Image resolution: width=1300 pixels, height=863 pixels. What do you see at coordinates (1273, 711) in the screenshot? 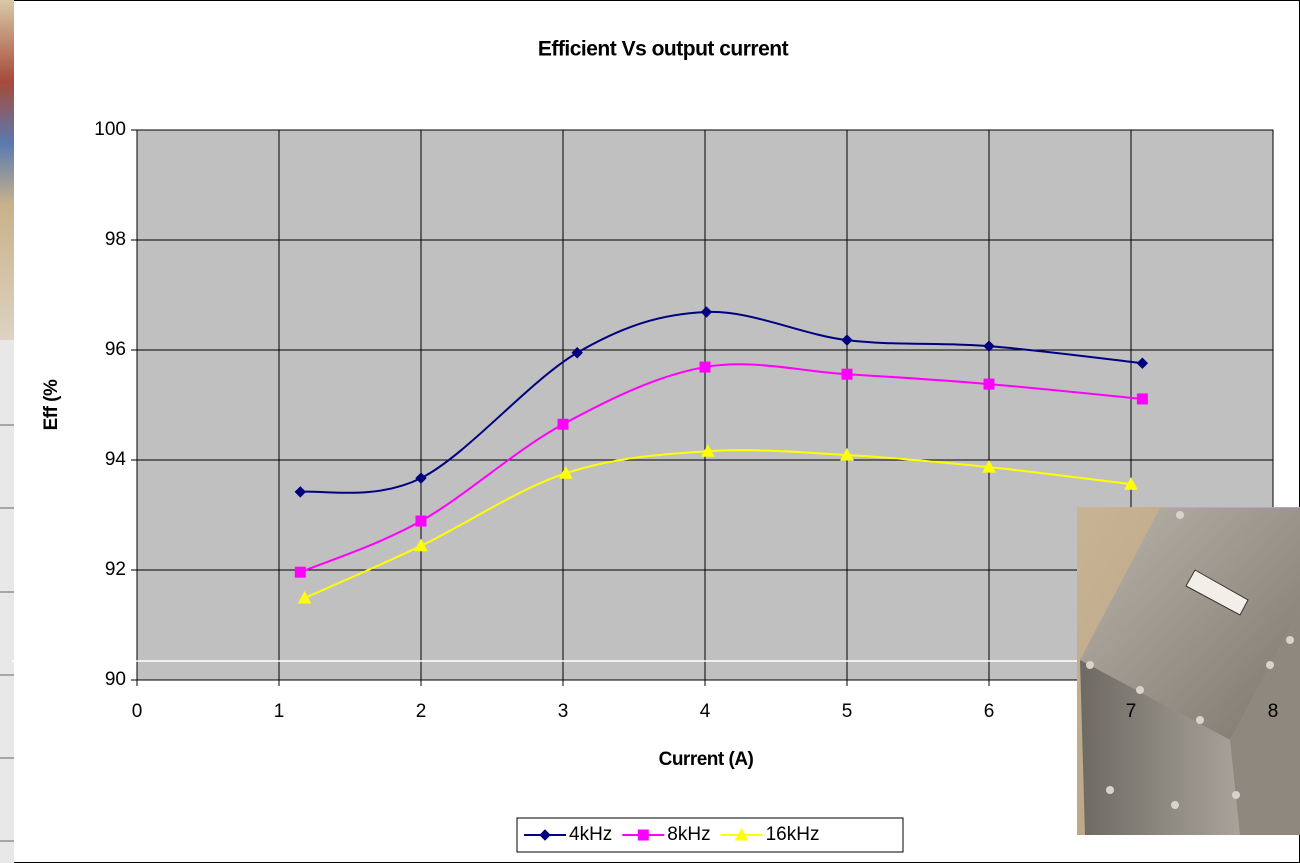
I see `x-tick-label: 8` at bounding box center [1273, 711].